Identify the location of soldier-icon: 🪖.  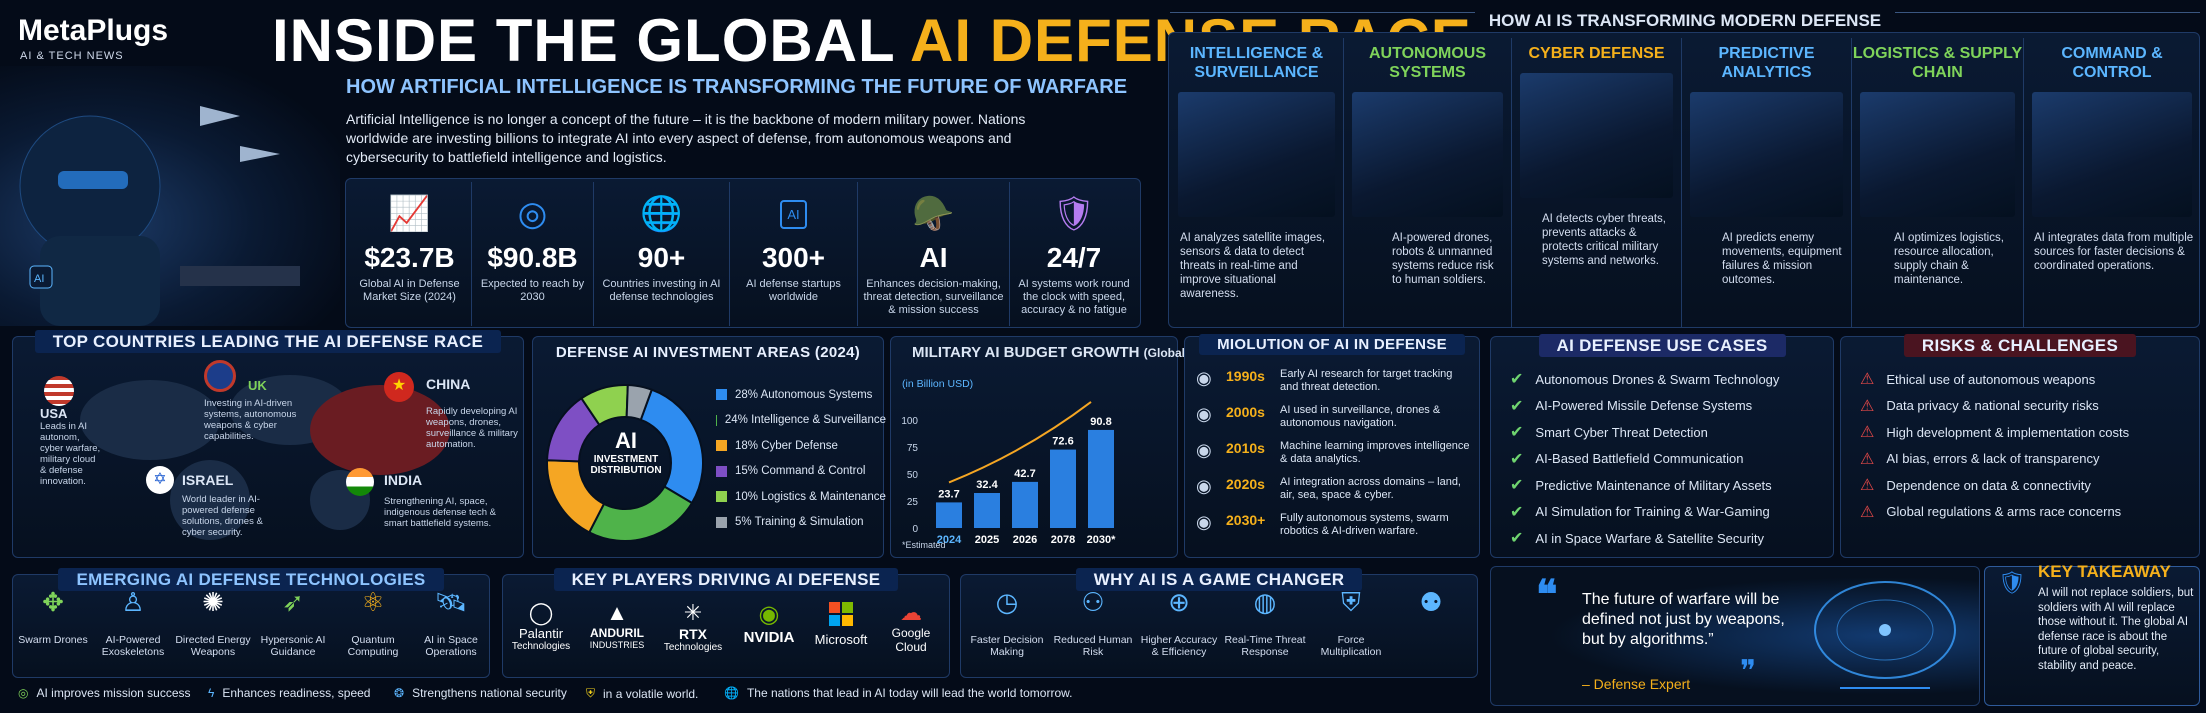
(933, 214).